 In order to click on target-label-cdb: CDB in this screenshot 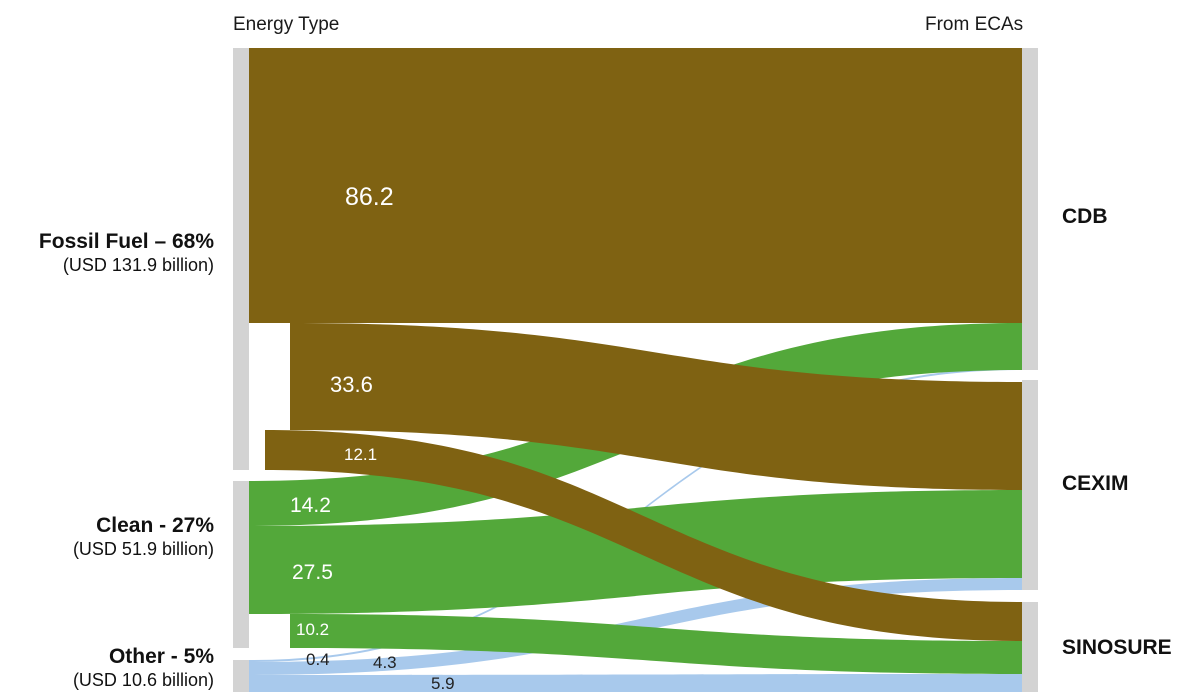, I will do `click(1085, 216)`.